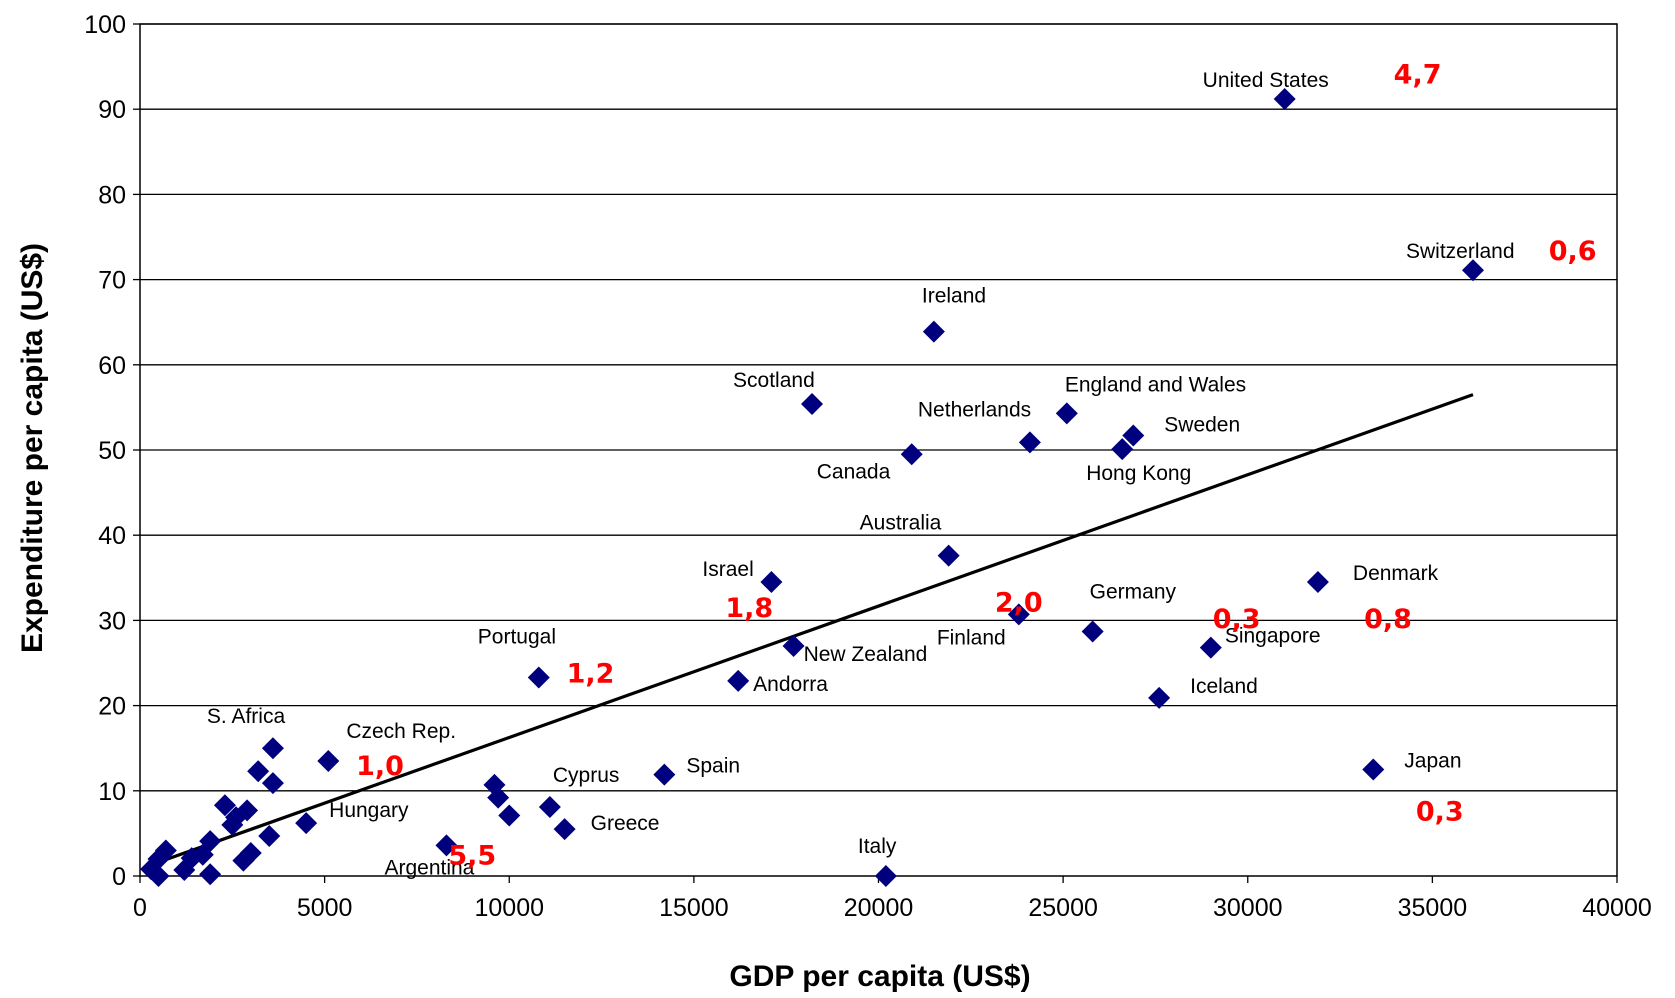 Image resolution: width=1675 pixels, height=998 pixels. Describe the element at coordinates (591, 673) in the screenshot. I see `annotation-label: 1,2` at that location.